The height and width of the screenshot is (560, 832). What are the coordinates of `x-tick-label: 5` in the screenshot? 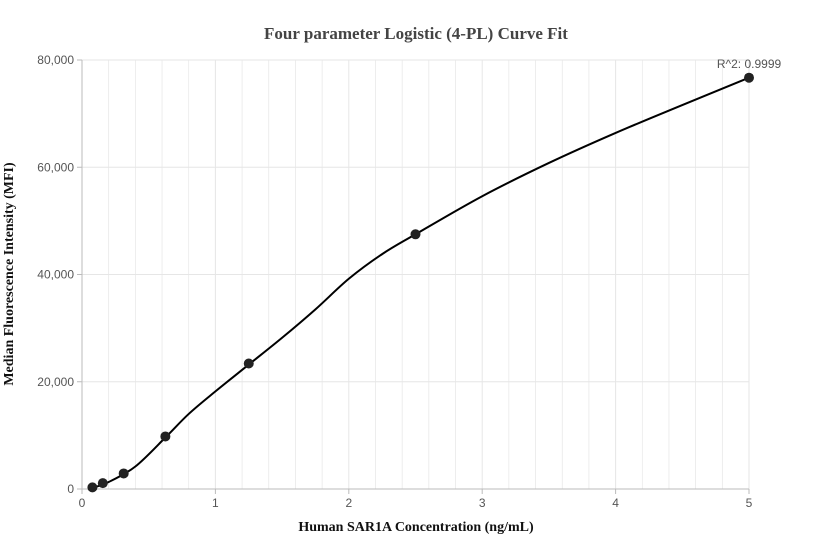 It's located at (749, 503).